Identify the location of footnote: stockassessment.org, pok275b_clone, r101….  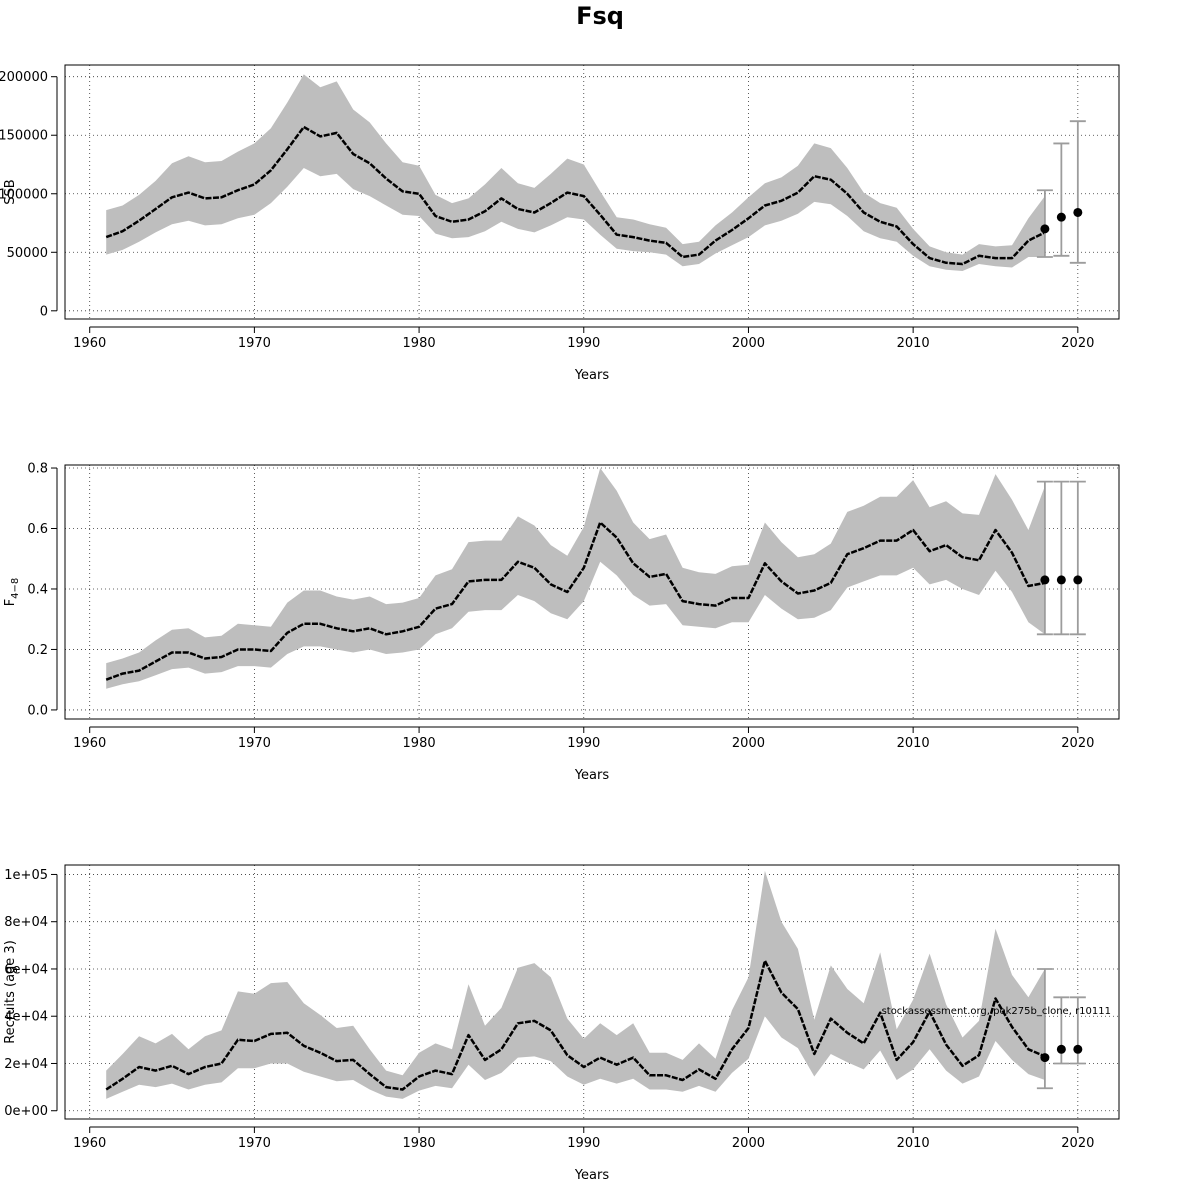
(996, 1011).